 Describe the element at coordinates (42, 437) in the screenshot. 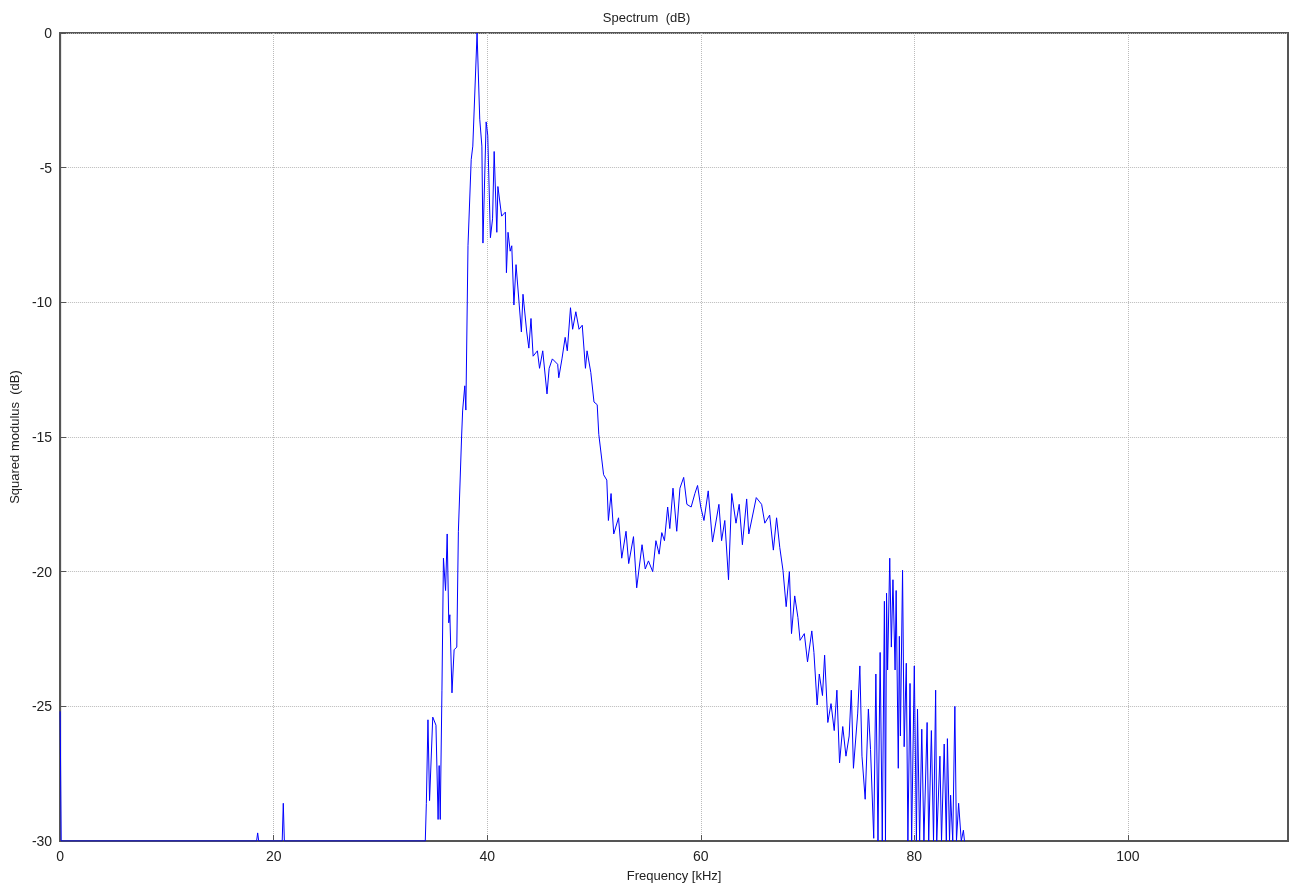

I see `y-tick-label: -15` at that location.